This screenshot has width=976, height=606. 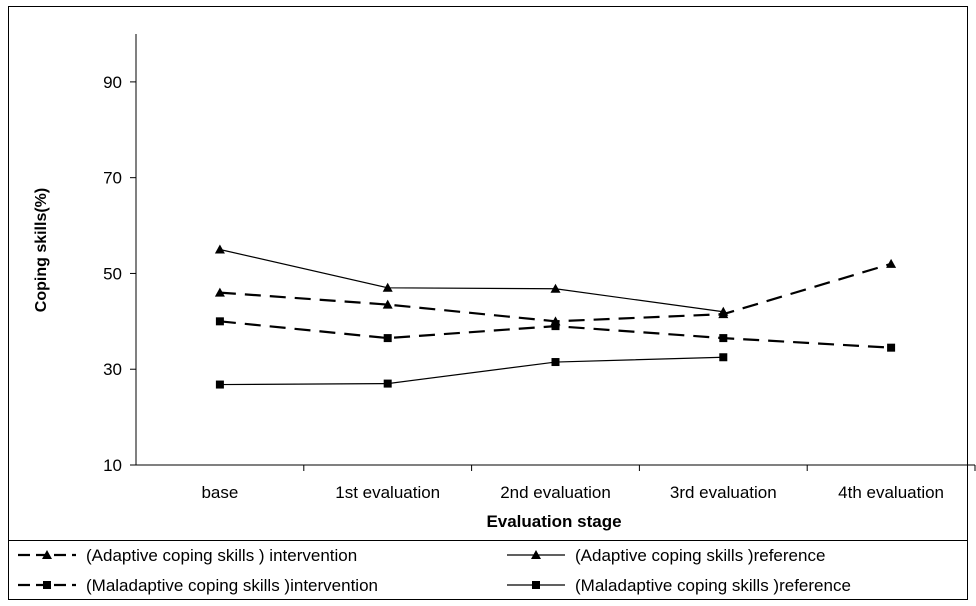 I want to click on y-tick-label: 50, so click(x=112, y=273).